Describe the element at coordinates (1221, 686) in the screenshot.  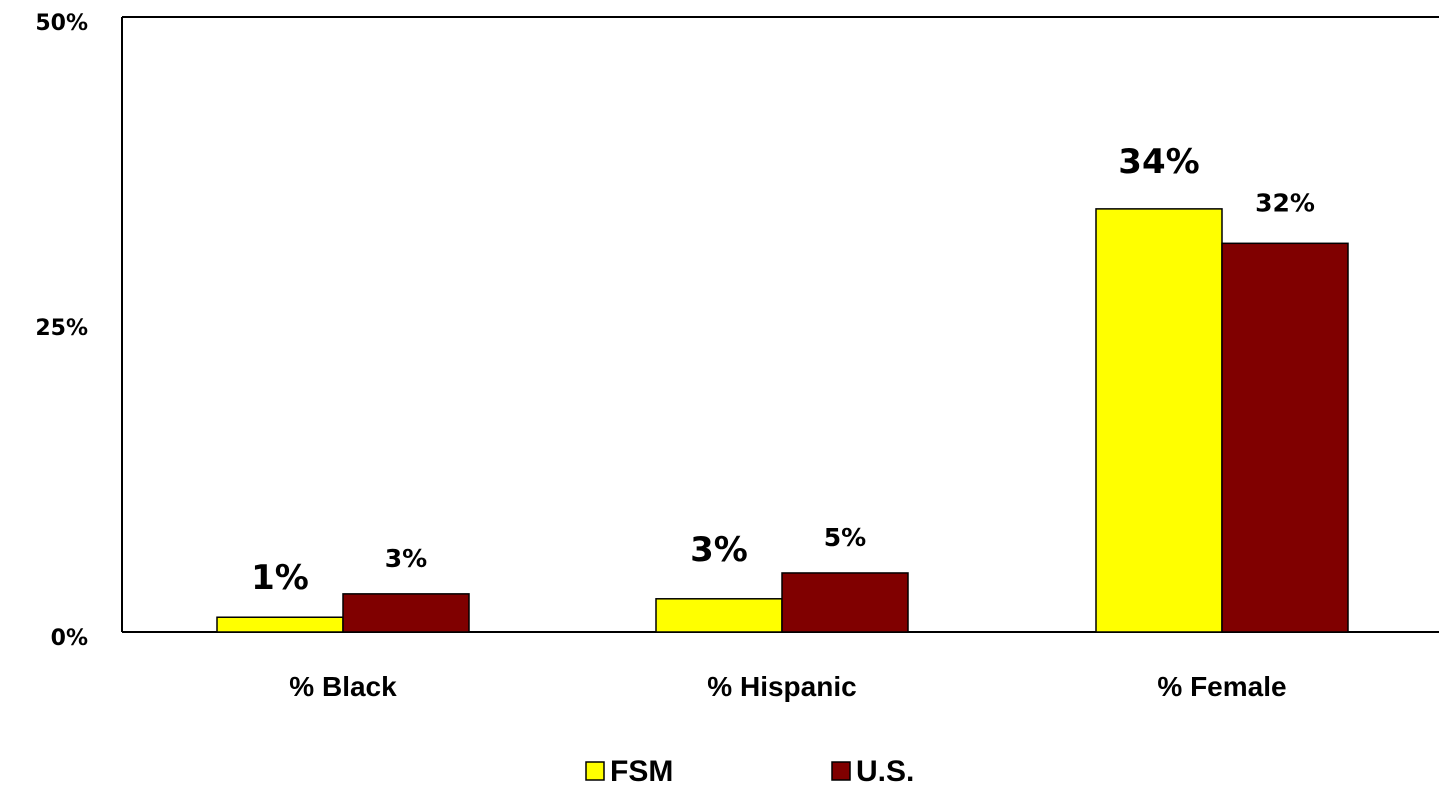
I see `x-tick-label: % Female` at that location.